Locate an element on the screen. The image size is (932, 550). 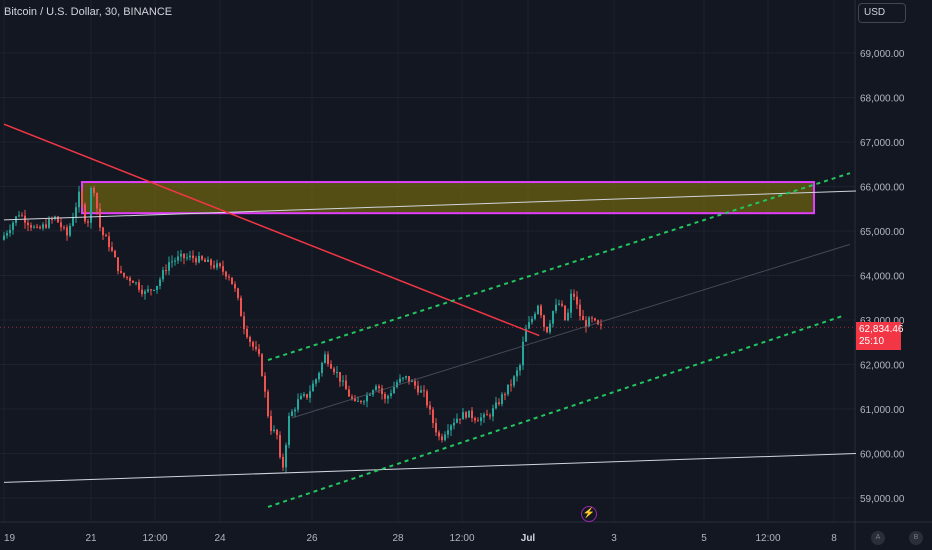
x-tick-label: 12:00 is located at coordinates (461, 538).